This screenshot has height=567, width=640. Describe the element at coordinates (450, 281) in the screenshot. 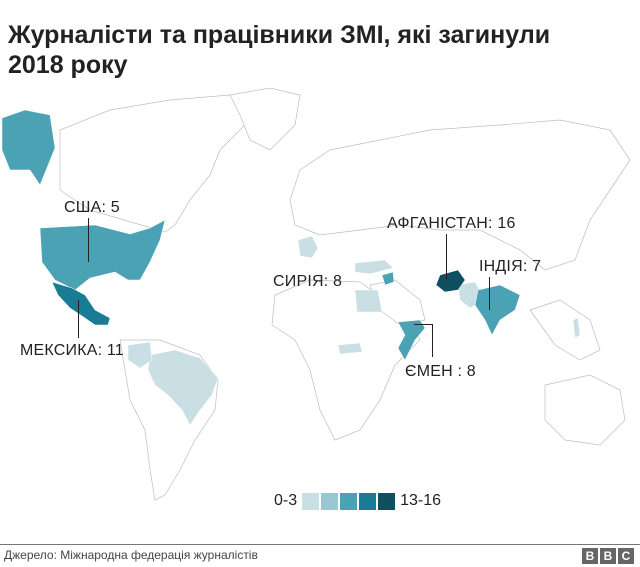

I see `afghanistan` at that location.